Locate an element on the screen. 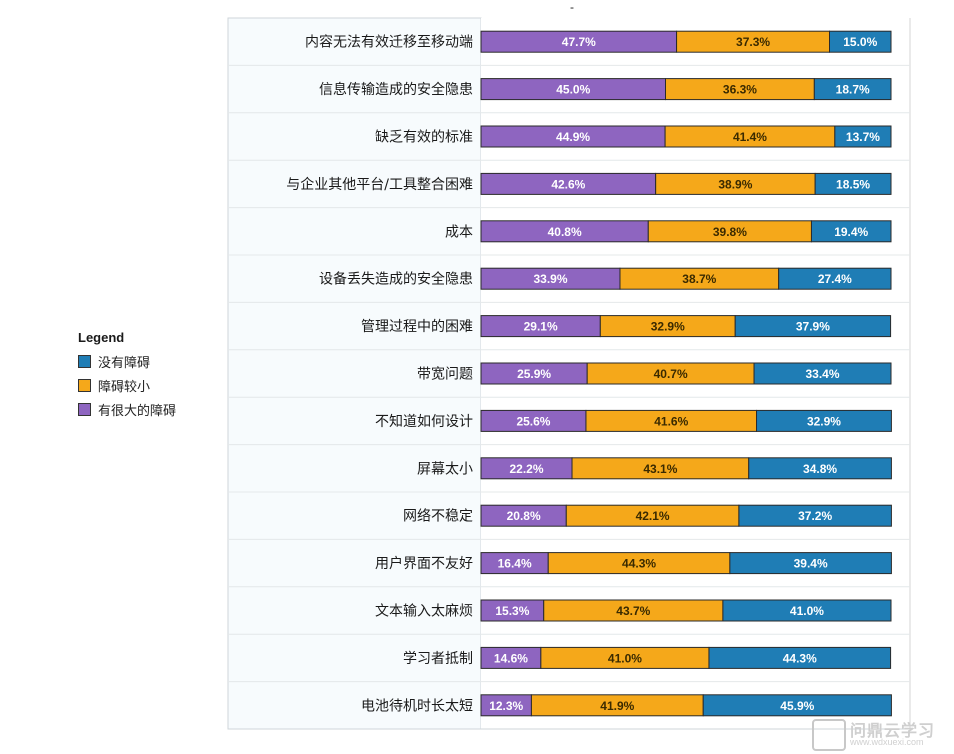  category-label: 电池待机时长太短 is located at coordinates (417, 706).